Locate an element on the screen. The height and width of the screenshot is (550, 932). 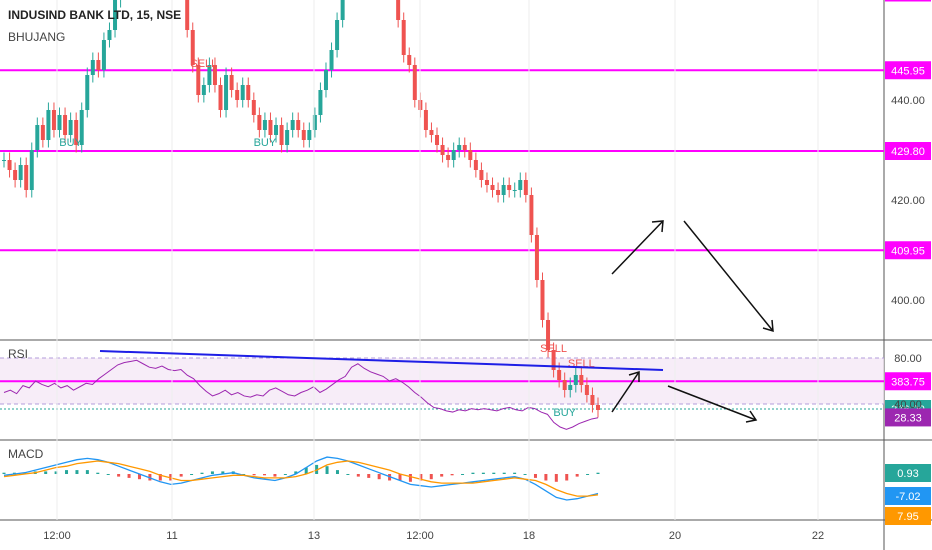
rsi-title: RSI is located at coordinates (18, 354).